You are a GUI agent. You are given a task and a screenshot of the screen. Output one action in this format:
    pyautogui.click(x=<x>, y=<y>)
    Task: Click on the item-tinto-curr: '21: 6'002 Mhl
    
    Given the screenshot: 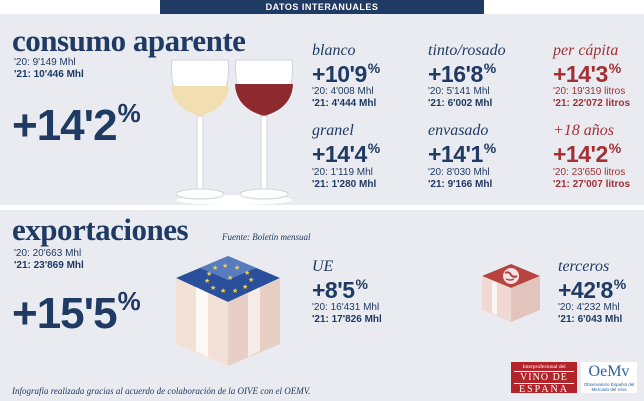 What is the action you would take?
    pyautogui.click(x=460, y=103)
    